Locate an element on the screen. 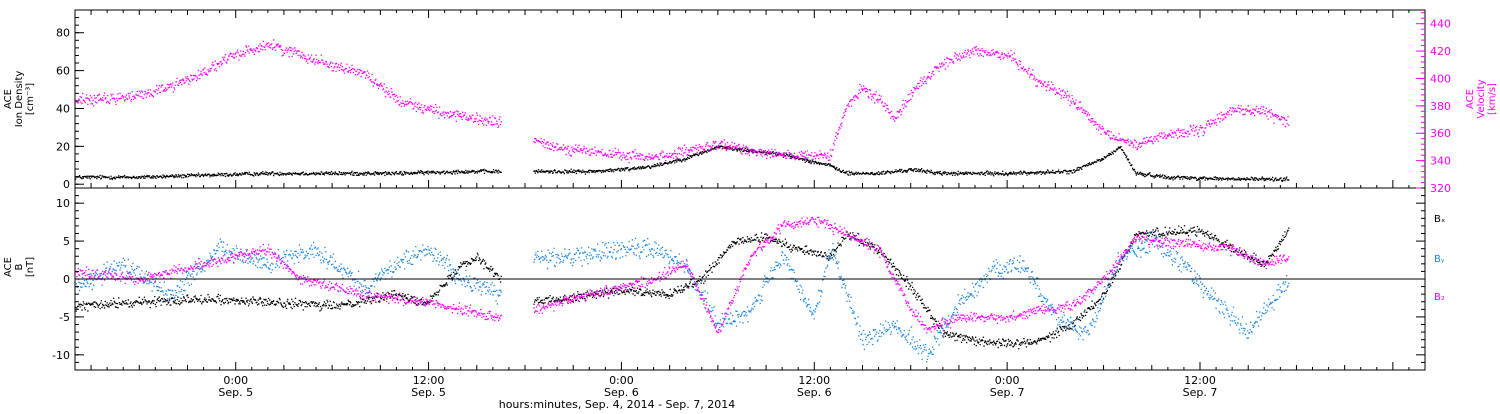 This screenshot has width=1500, height=414. density-axis-tick-label: 80 is located at coordinates (63, 33).